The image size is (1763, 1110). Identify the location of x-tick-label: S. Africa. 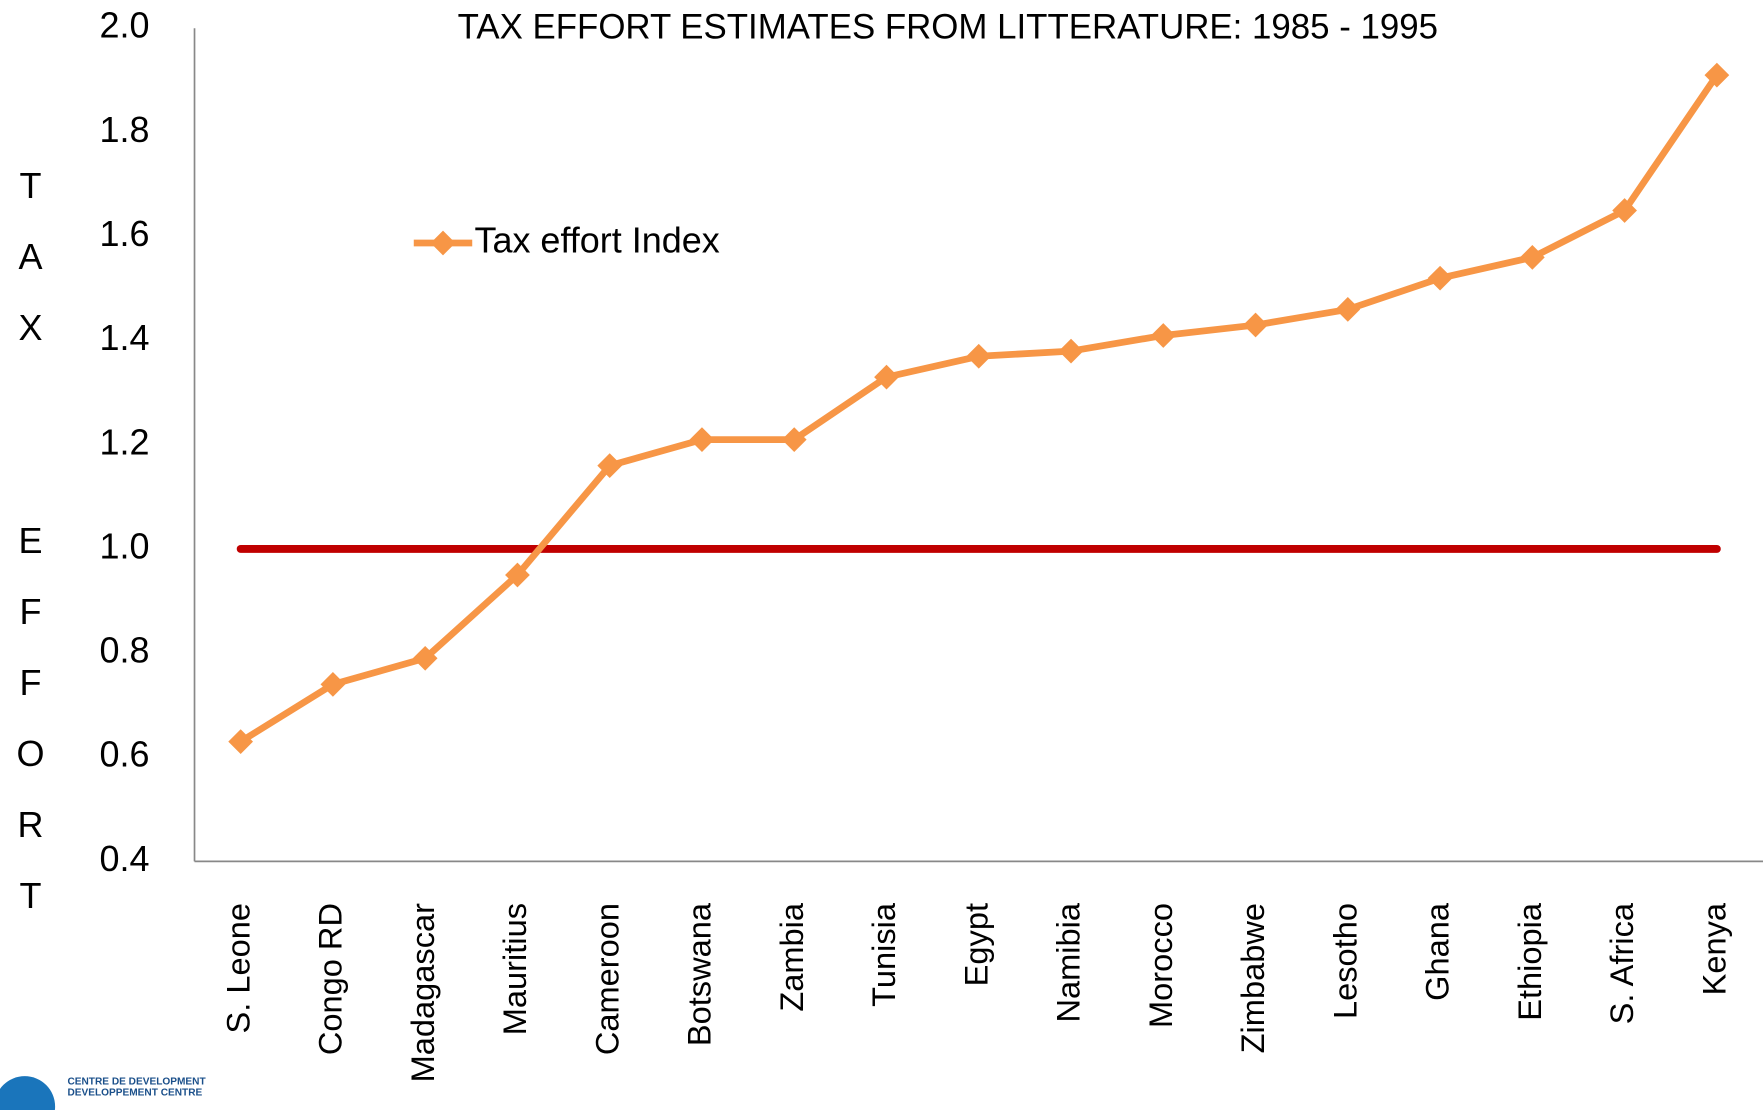
(1621, 963).